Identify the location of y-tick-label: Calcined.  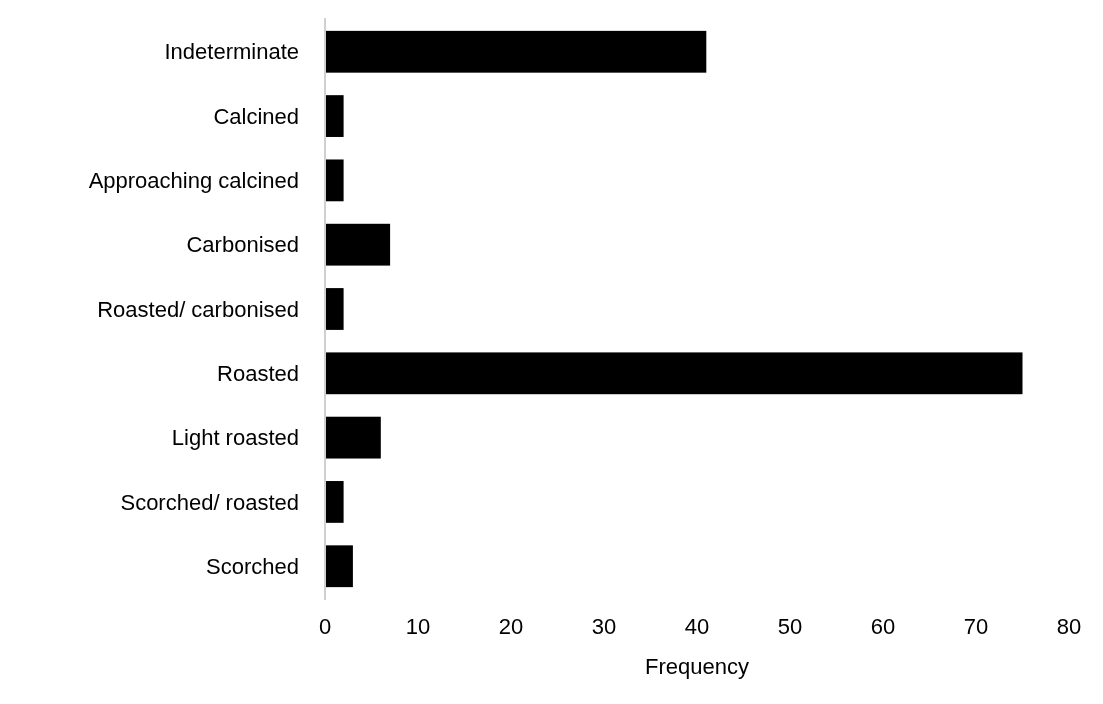
(256, 116).